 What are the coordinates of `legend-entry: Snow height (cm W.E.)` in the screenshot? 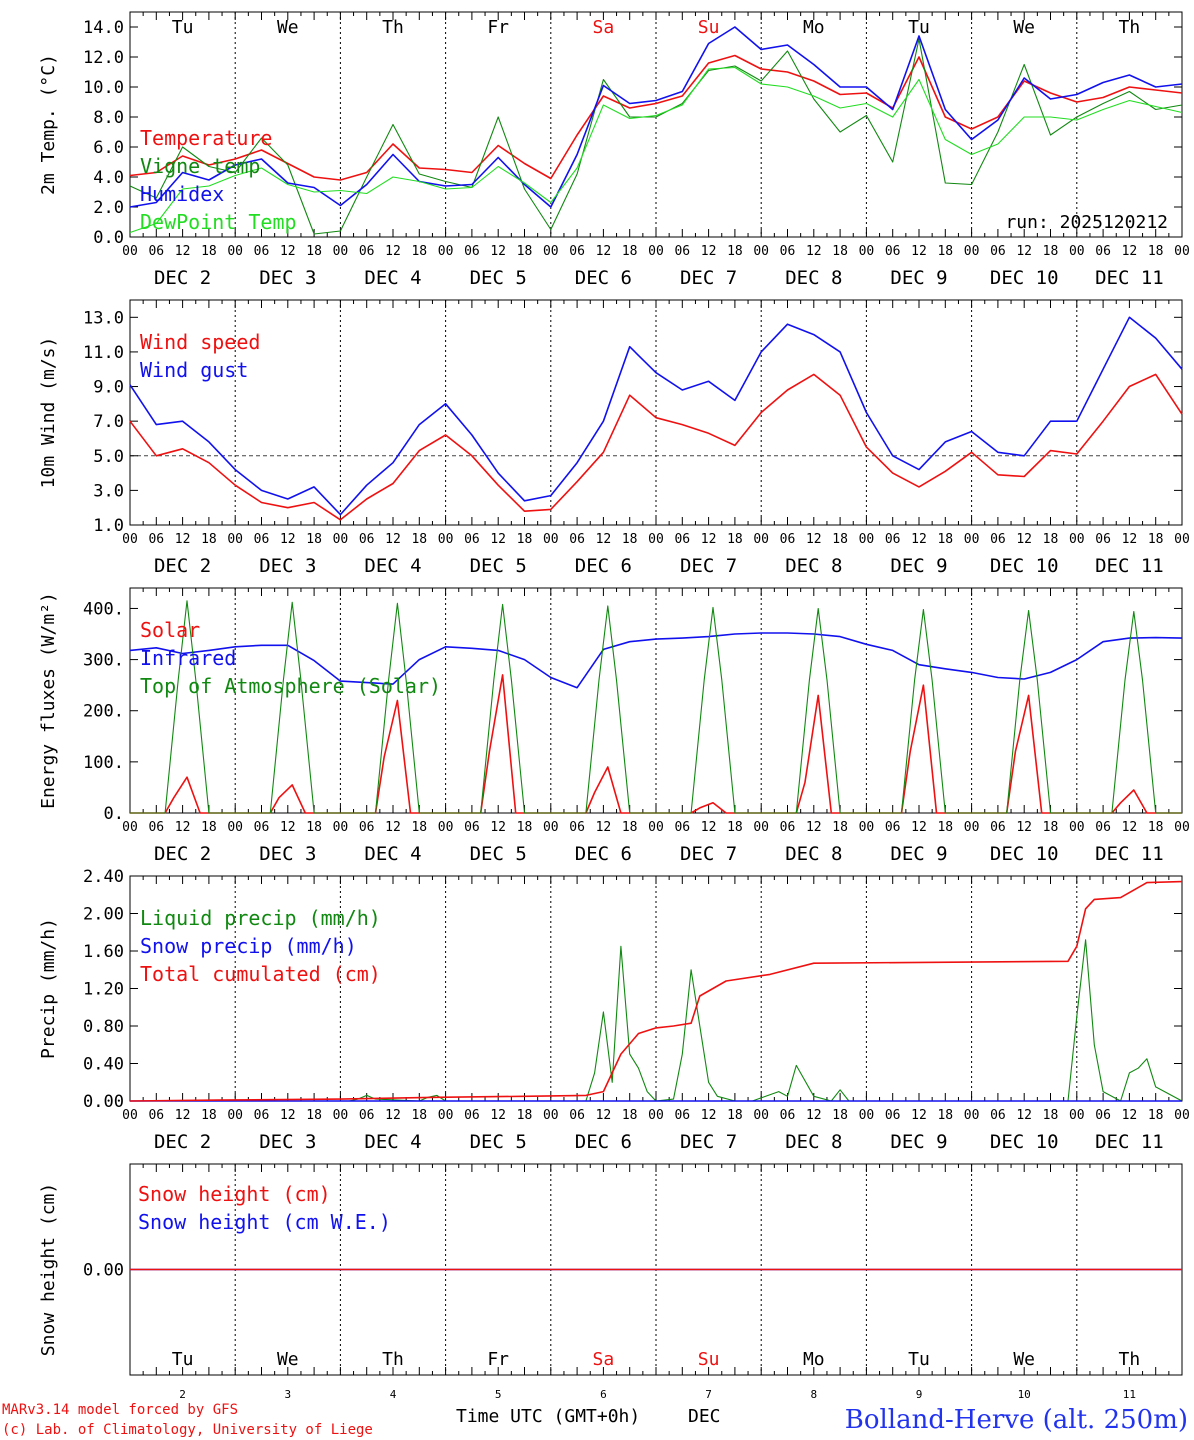 It's located at (264, 1222).